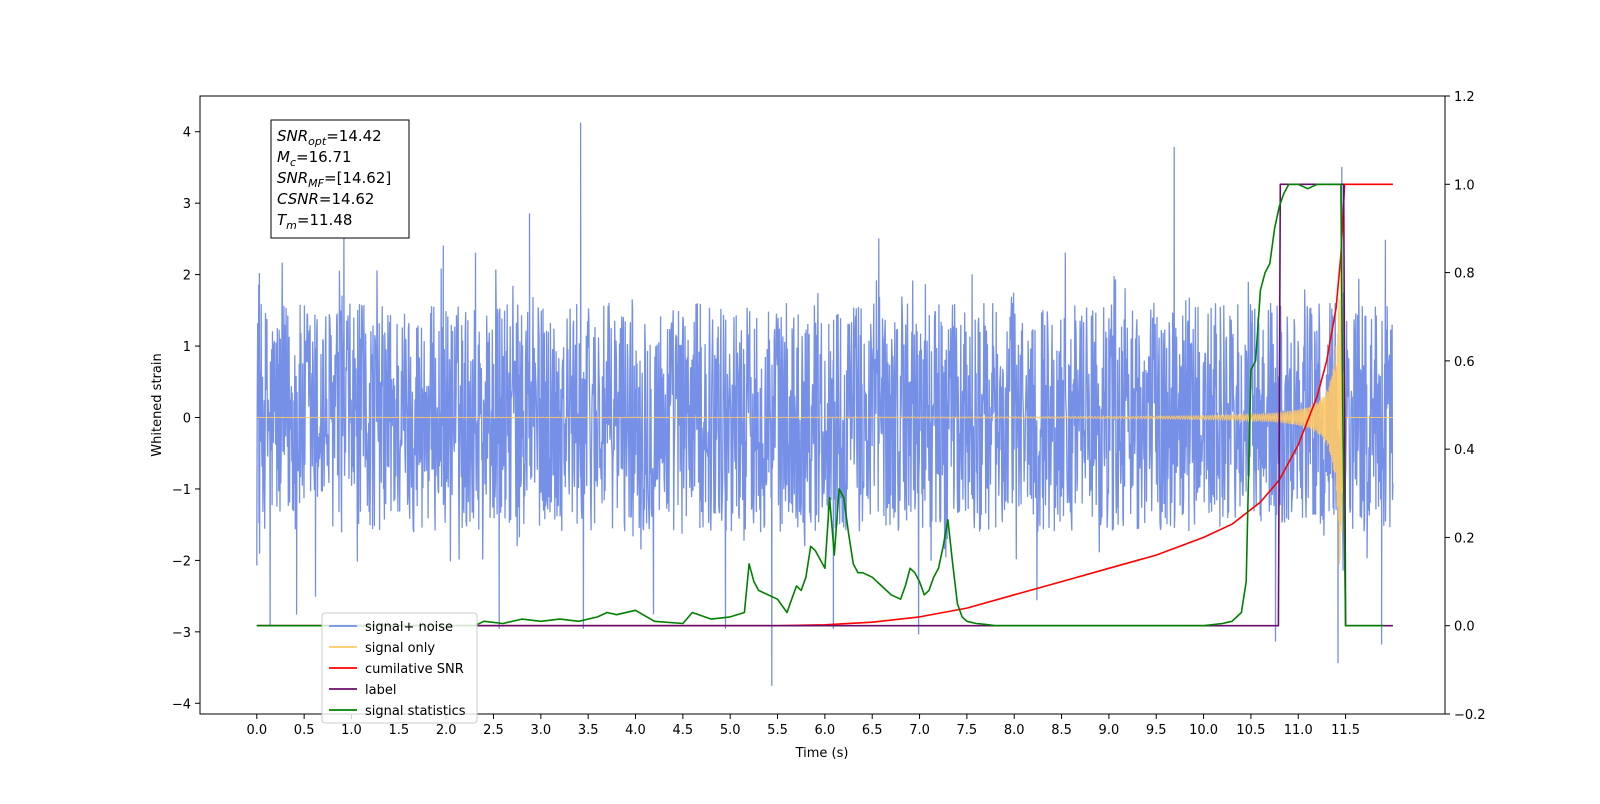 This screenshot has width=1600, height=804. Describe the element at coordinates (414, 669) in the screenshot. I see `legend-label: cumilative SNR` at that location.